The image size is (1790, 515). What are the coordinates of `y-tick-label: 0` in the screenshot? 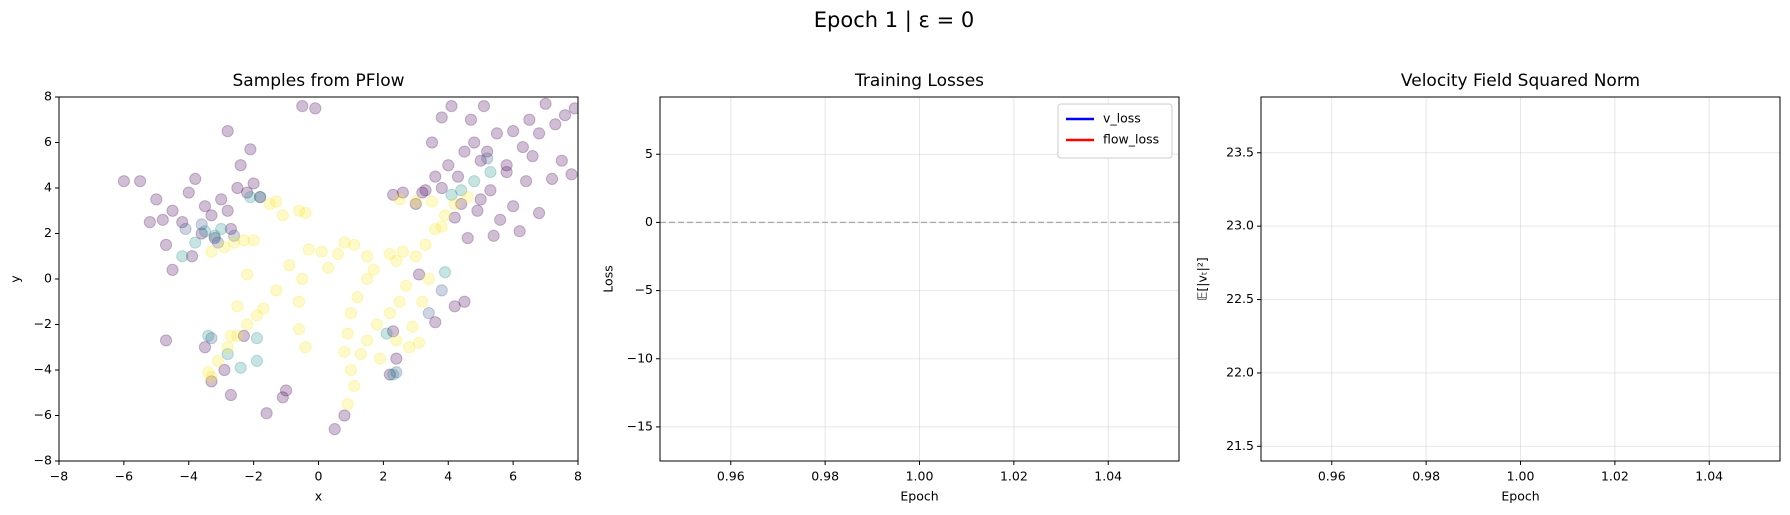 It's located at (48, 278).